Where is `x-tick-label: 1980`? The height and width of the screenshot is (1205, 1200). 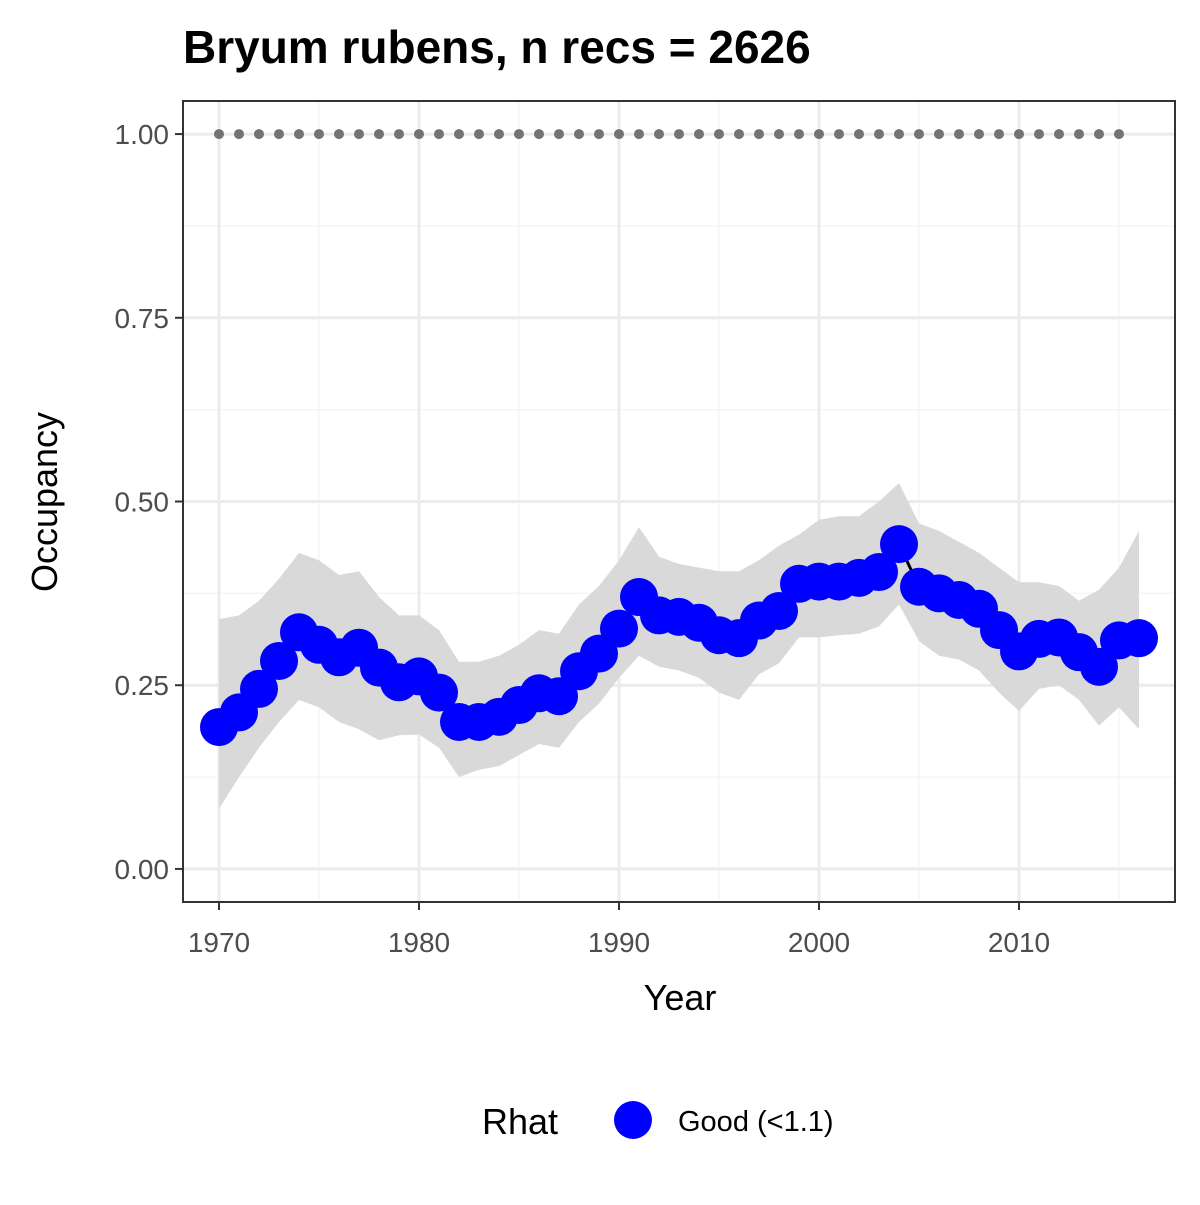 x-tick-label: 1980 is located at coordinates (419, 942).